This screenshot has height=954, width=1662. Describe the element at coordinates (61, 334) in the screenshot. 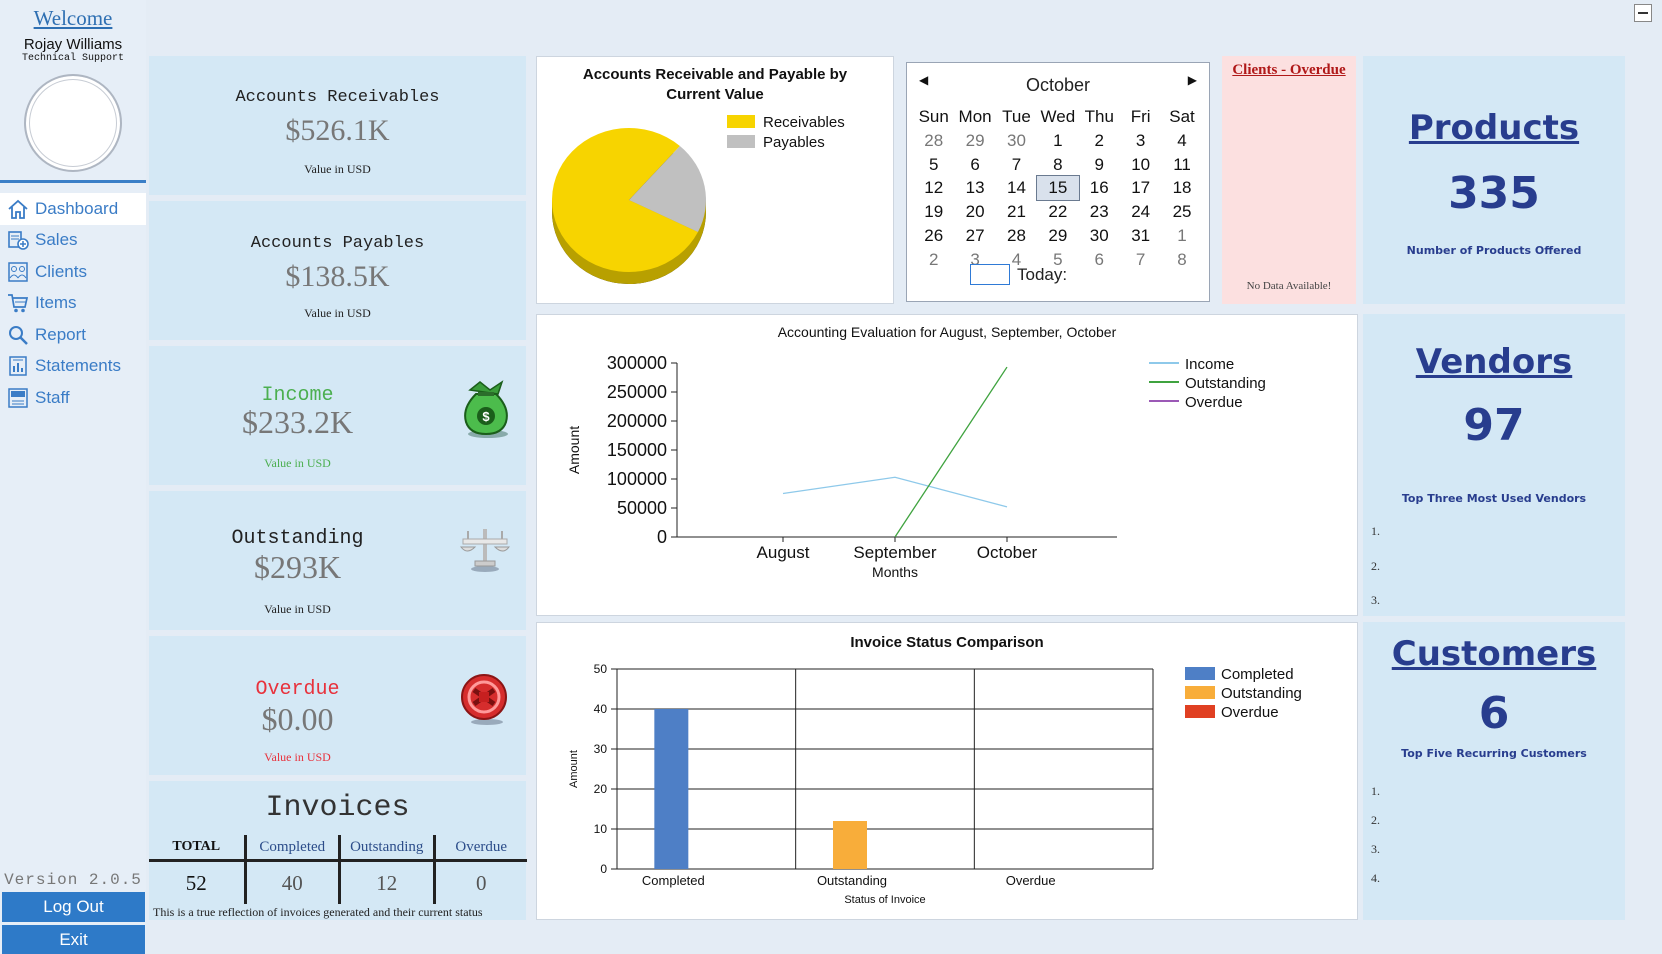

I see `sidebar-item-label: Report` at that location.